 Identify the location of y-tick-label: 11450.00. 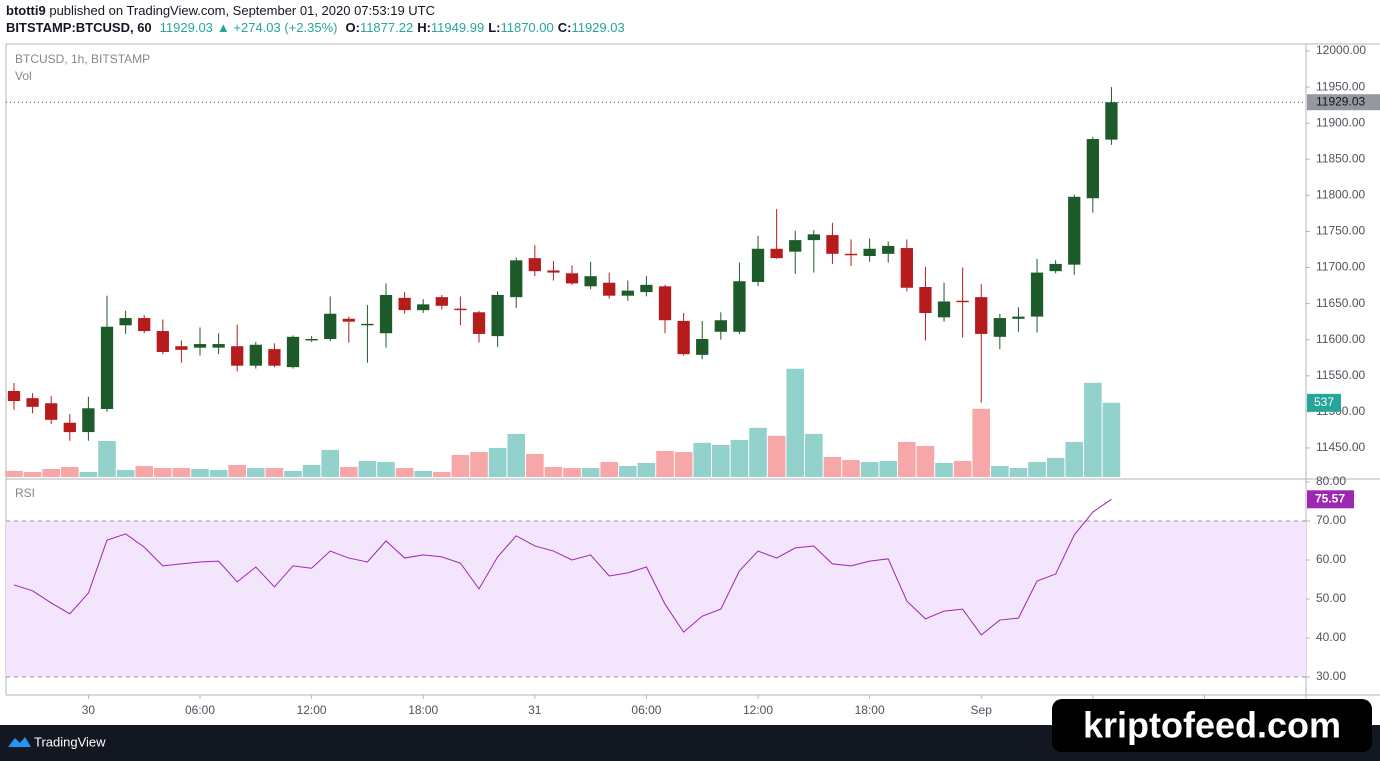
(1340, 447).